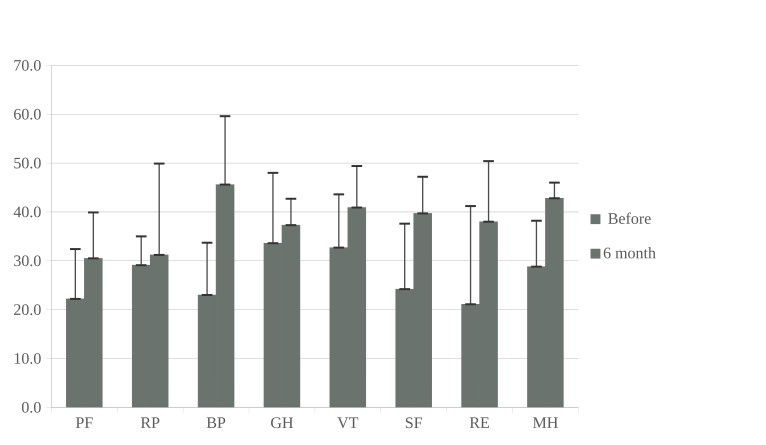 This screenshot has height=445, width=766. I want to click on x-tick-label: GH, so click(282, 422).